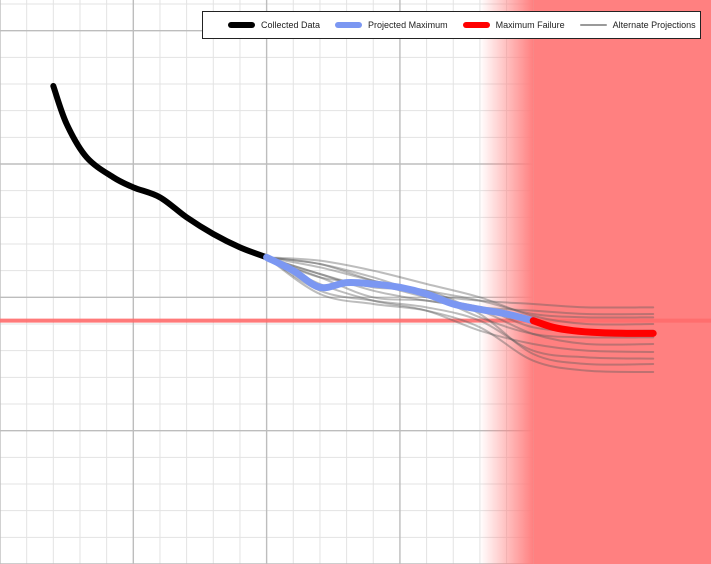  Describe the element at coordinates (400, 289) in the screenshot. I see `projected-series-line` at that location.